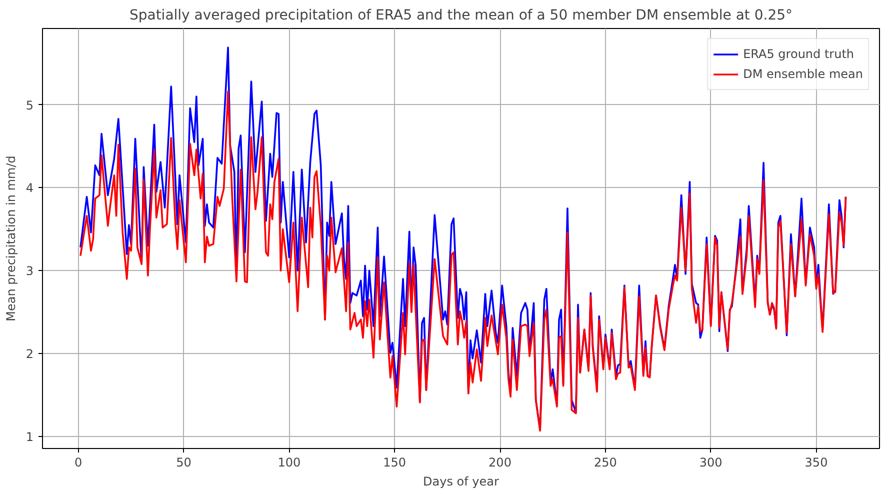  Describe the element at coordinates (798, 54) in the screenshot. I see `legend-label: ERA5 ground truth` at that location.